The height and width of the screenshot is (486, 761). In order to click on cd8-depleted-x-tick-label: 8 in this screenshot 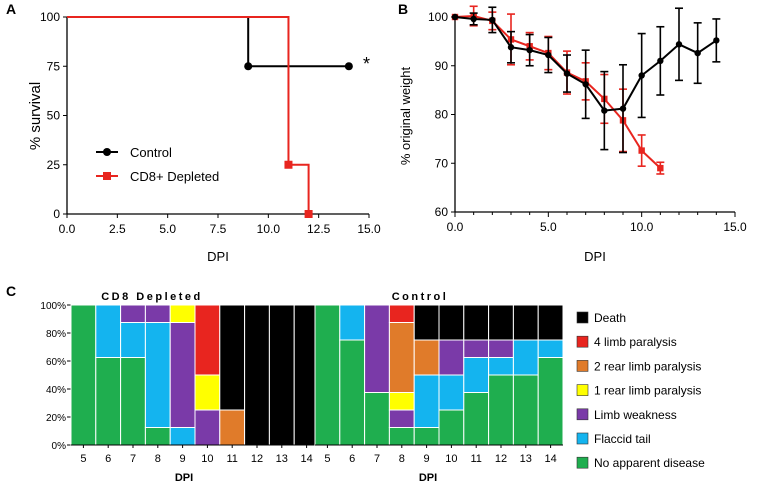, I will do `click(158, 459)`.